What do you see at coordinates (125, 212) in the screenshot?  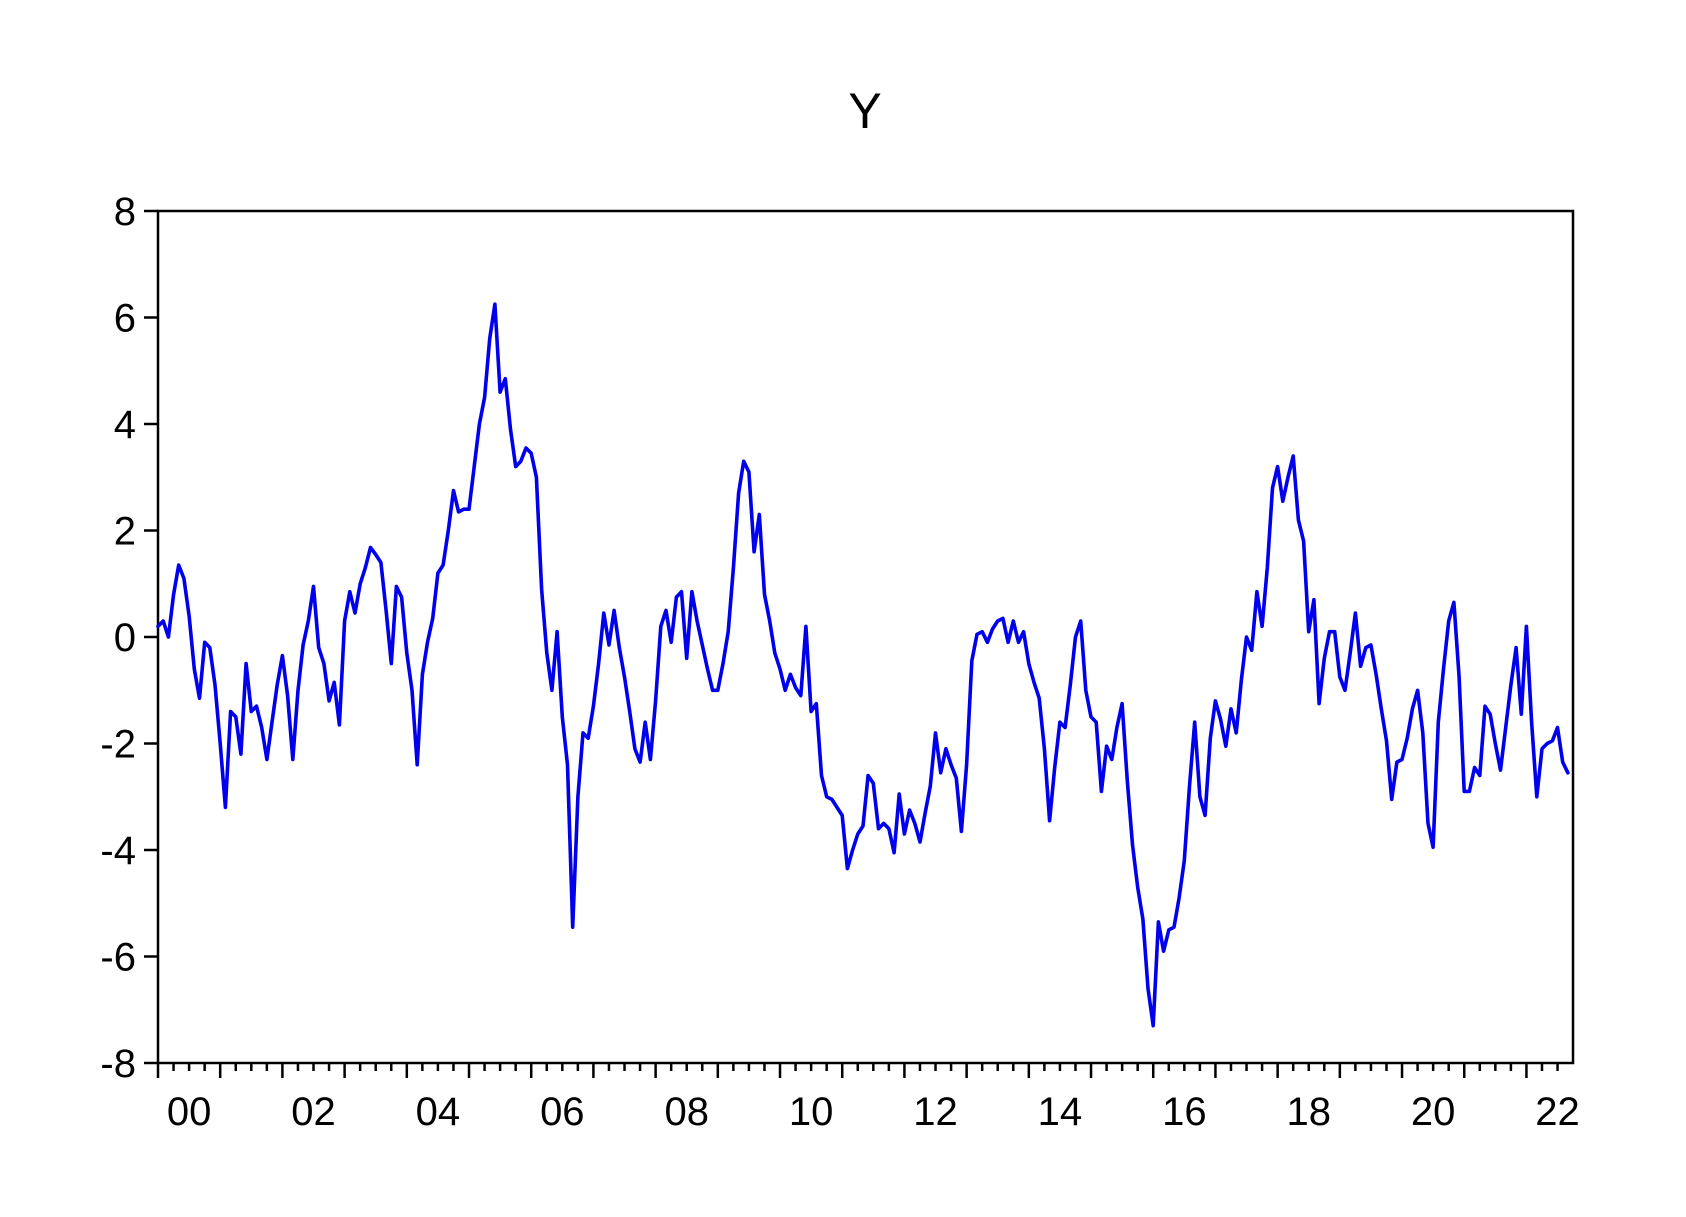 I see `y-tick-label: 8` at bounding box center [125, 212].